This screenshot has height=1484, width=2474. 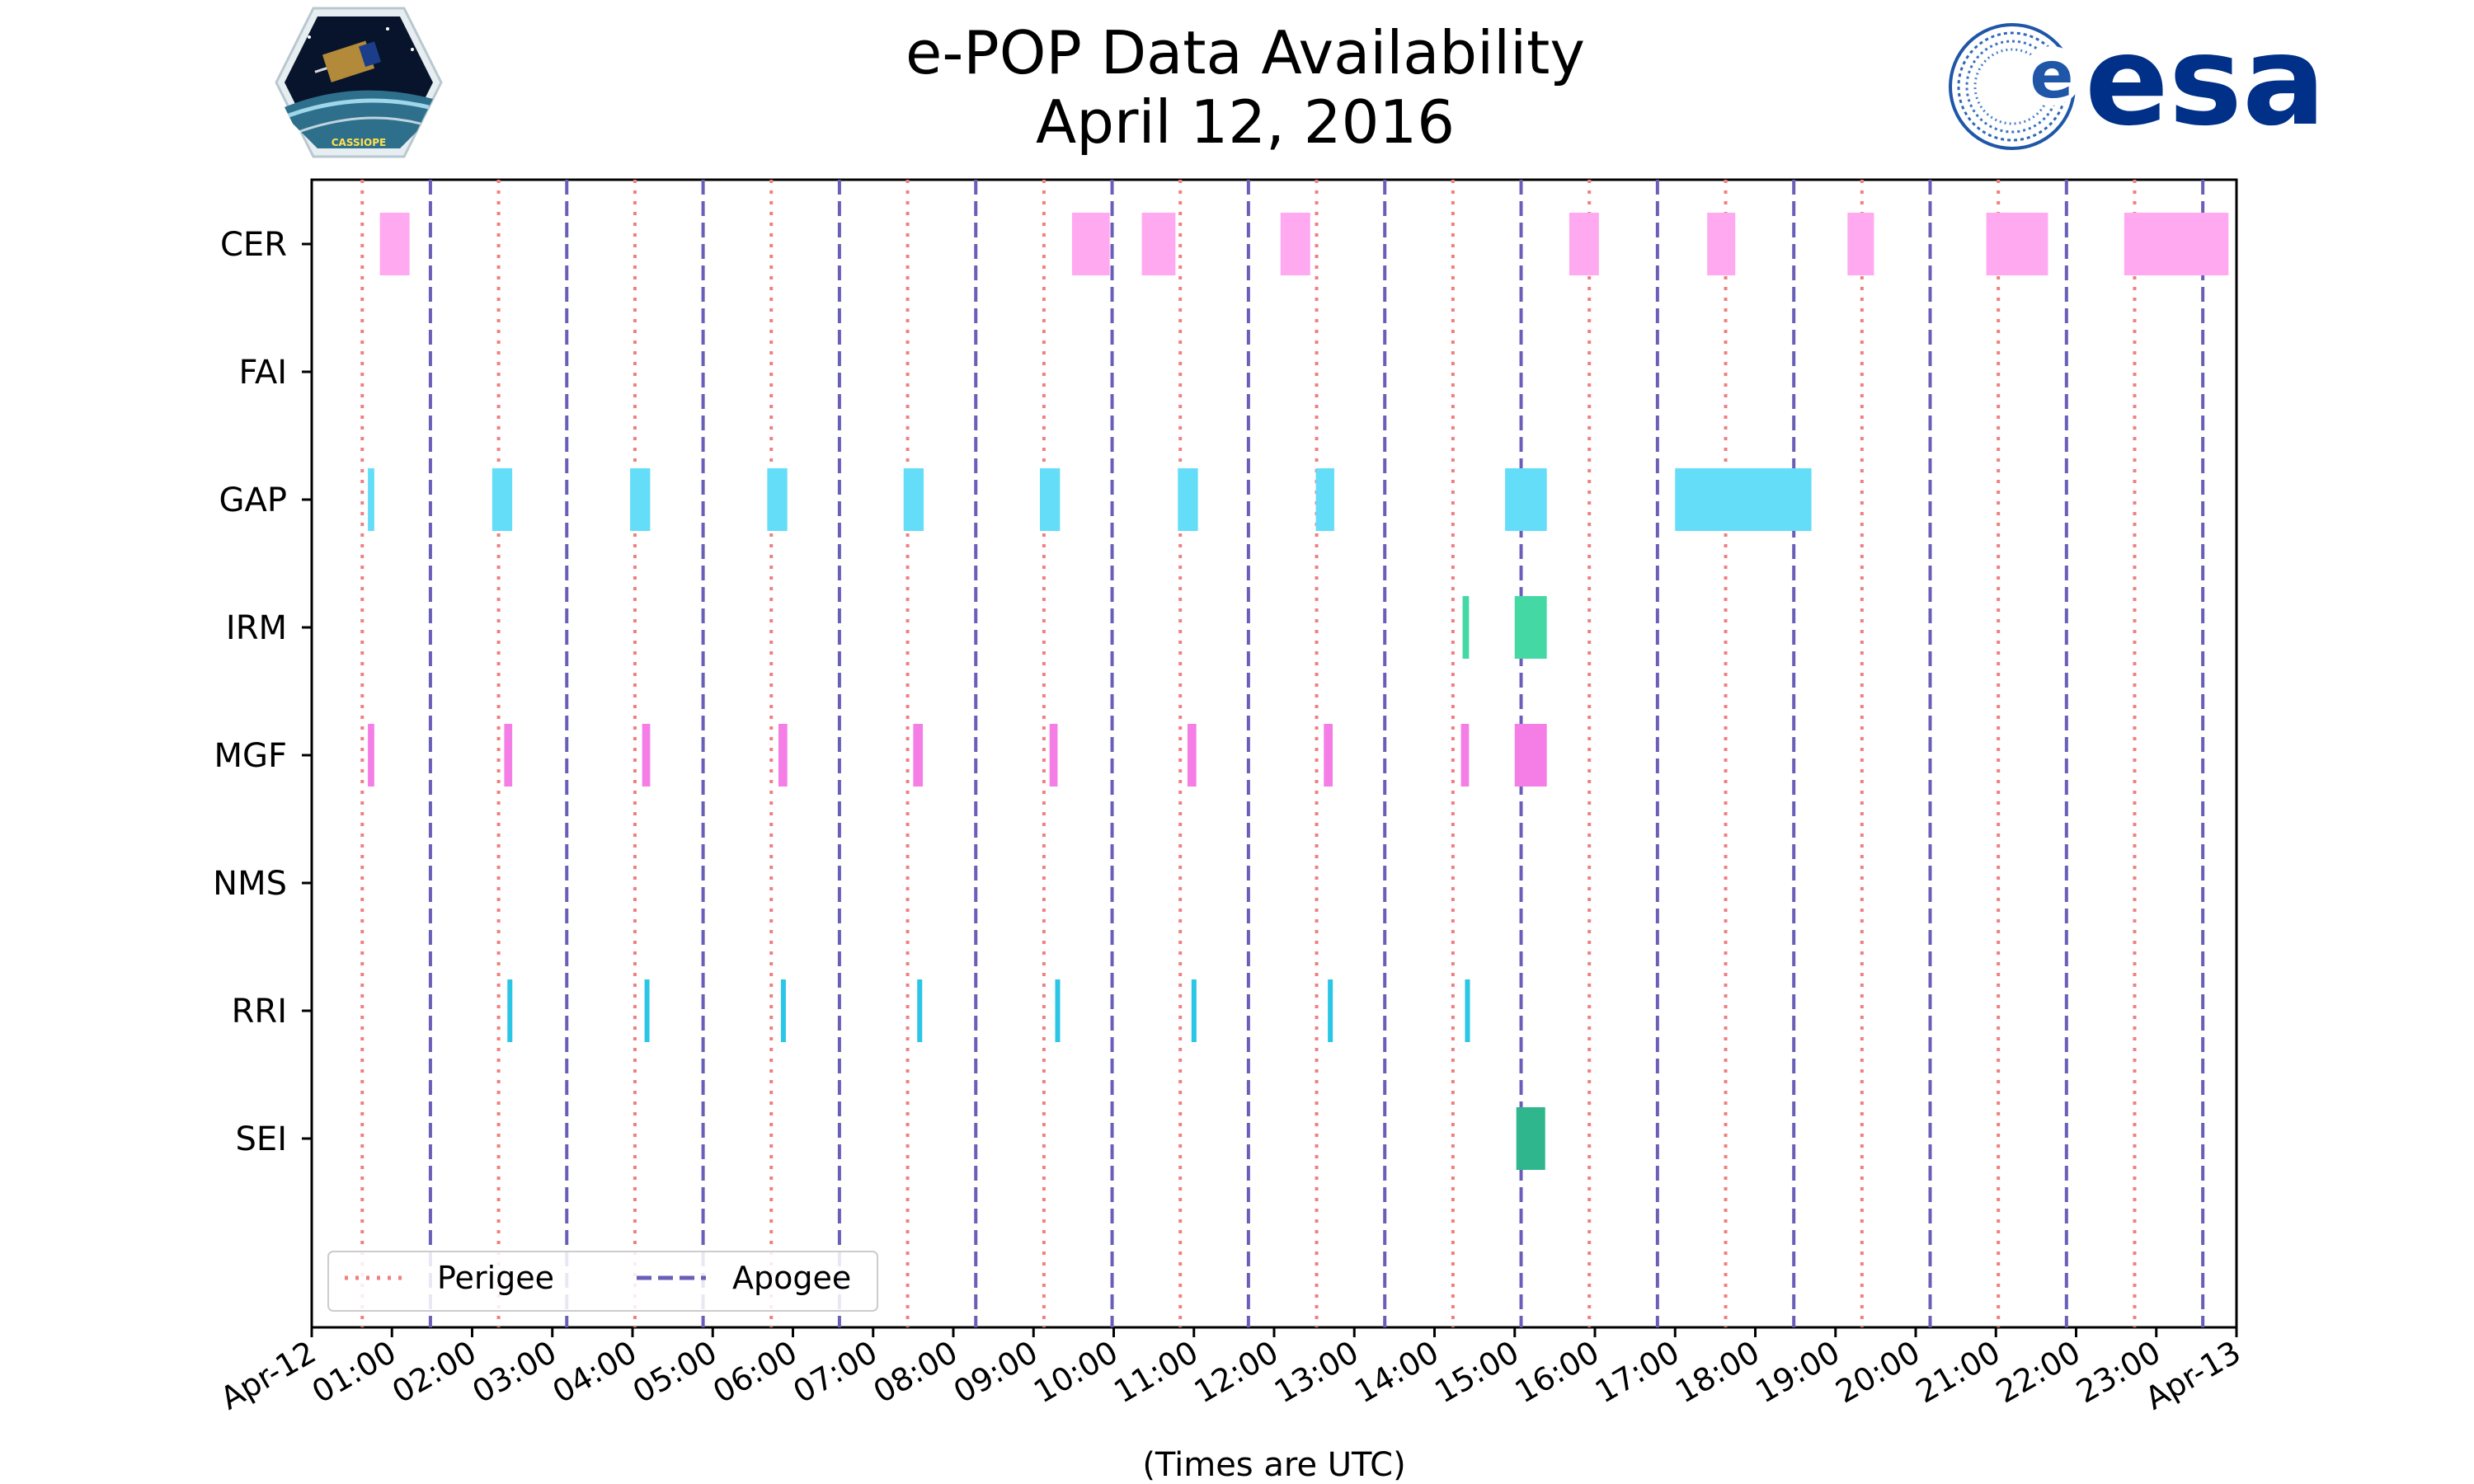 I want to click on x-tick-label: 22:00, so click(x=2038, y=1372).